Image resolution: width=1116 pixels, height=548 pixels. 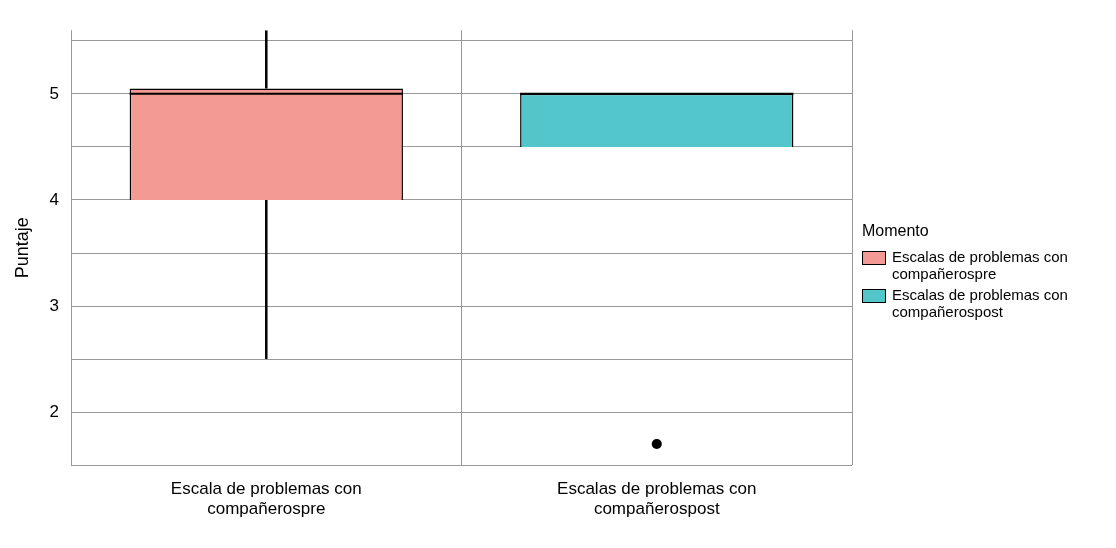 I want to click on y-tick-label: 5, so click(x=54, y=93).